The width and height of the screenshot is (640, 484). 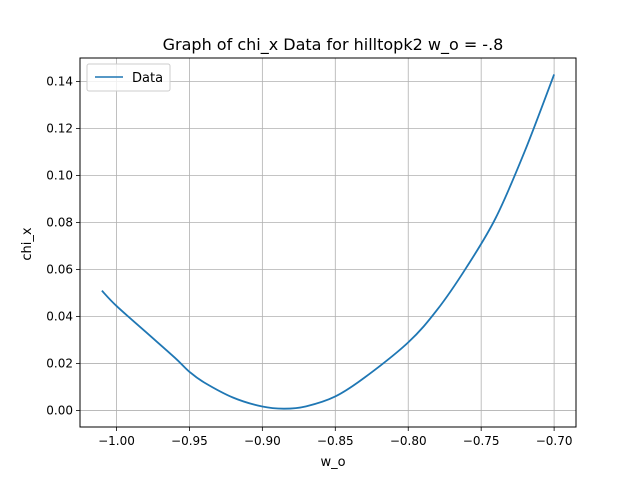 I want to click on legend-box, so click(x=128, y=77).